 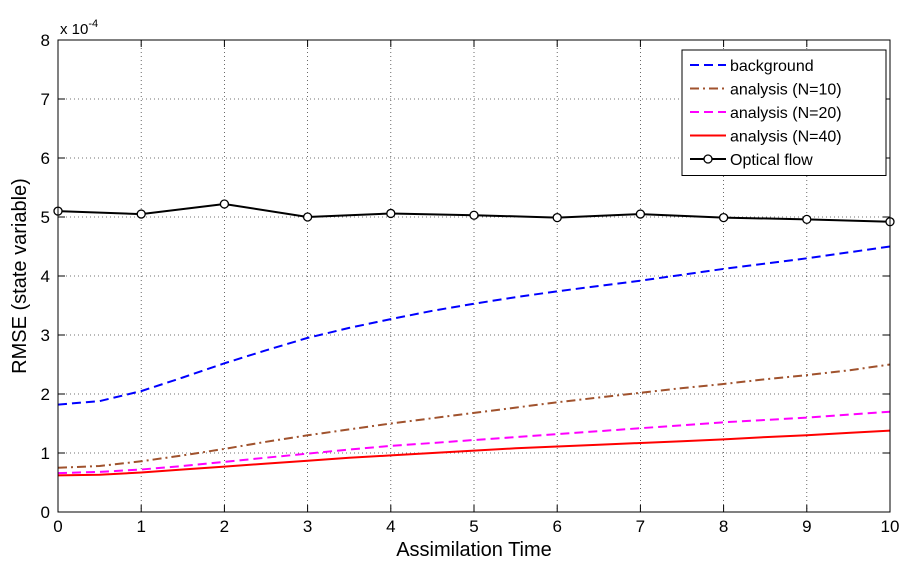 What do you see at coordinates (45, 158) in the screenshot?
I see `y-tick-label: 6` at bounding box center [45, 158].